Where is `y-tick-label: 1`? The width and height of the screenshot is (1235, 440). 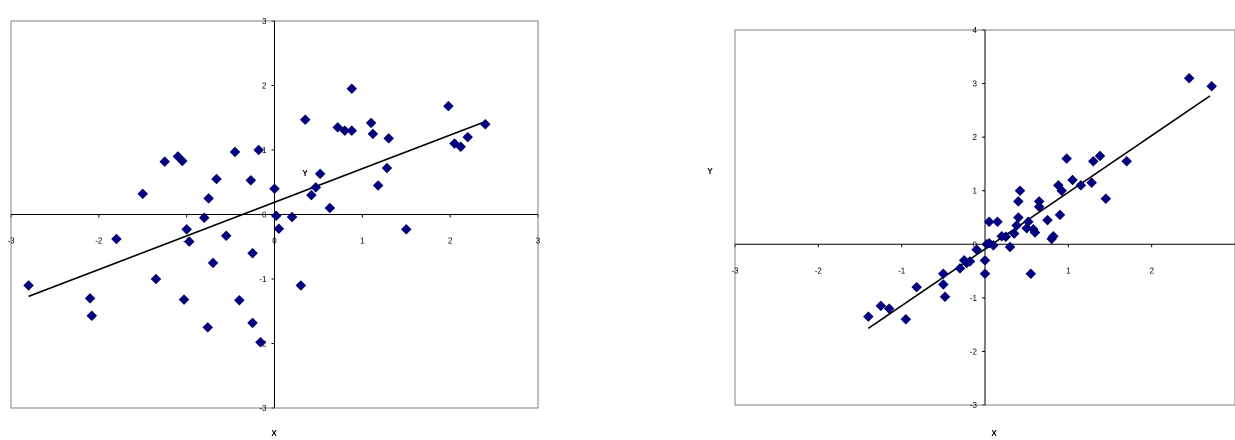
y-tick-label: 1 is located at coordinates (264, 150).